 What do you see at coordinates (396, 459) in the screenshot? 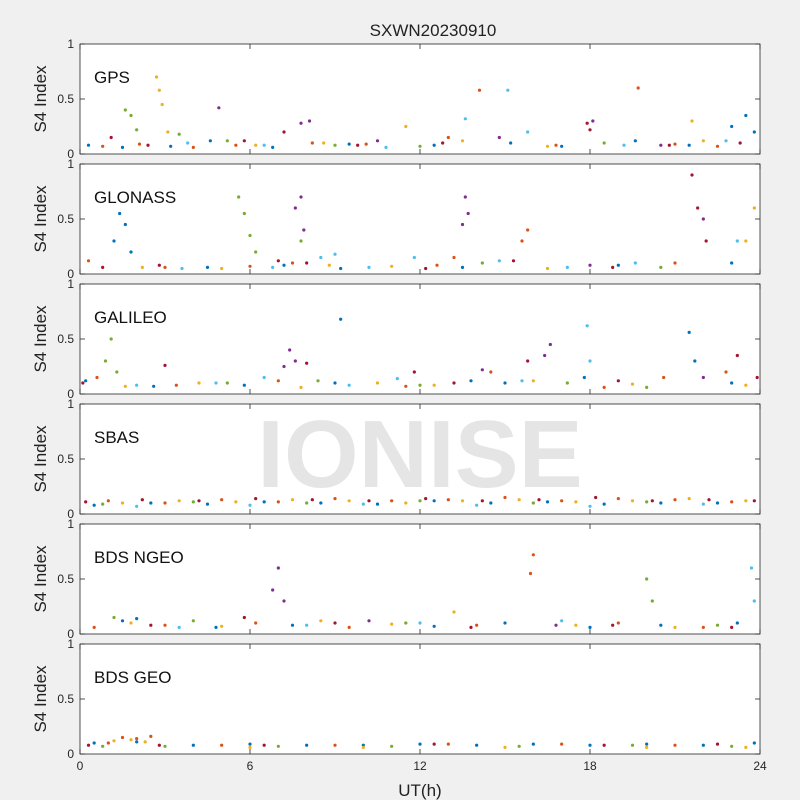
I see `panel-sbas: 0 0.5 1 S4 Index SBAS` at bounding box center [396, 459].